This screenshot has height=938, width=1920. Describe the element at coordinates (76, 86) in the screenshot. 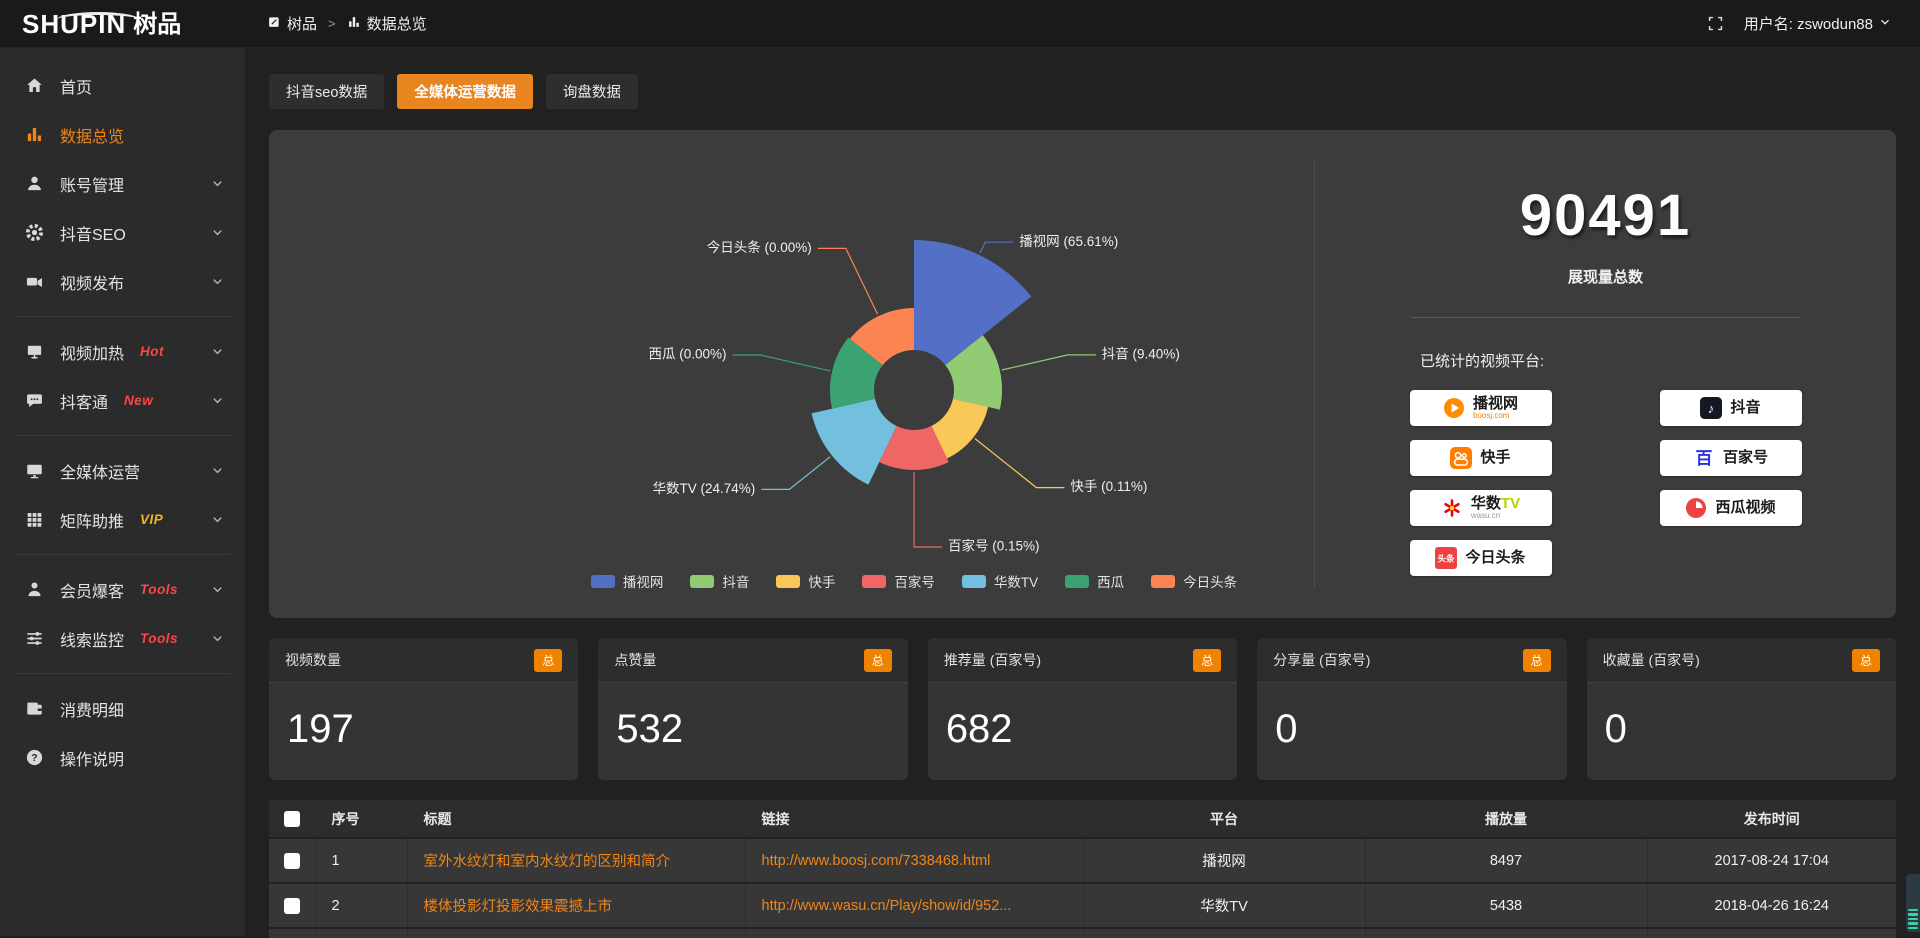

I see `sidebar-item-label: 首页` at that location.